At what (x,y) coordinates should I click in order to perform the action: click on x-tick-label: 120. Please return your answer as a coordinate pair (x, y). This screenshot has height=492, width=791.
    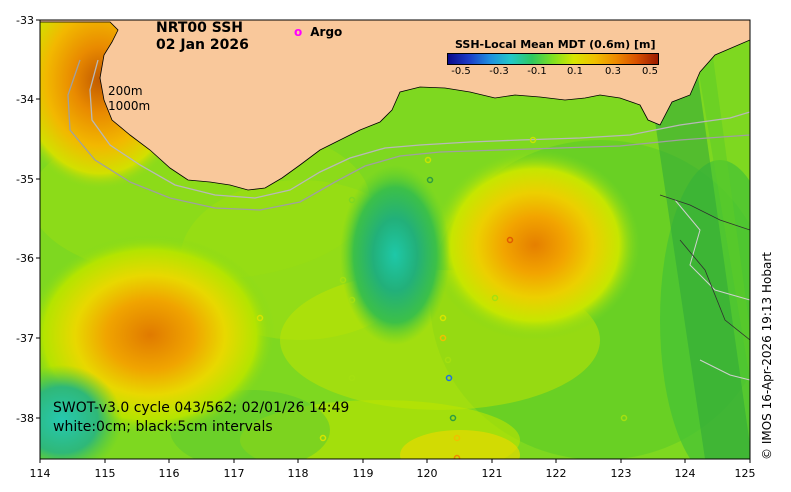
    Looking at the image, I should click on (427, 473).